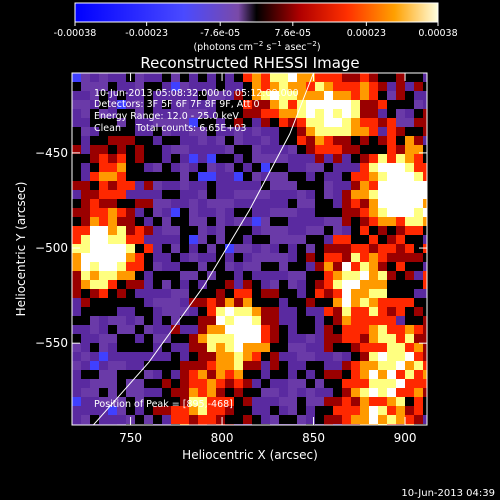 This screenshot has height=500, width=500. What do you see at coordinates (249, 63) in the screenshot?
I see `chart-title: Reconstructed RHESSI Image` at bounding box center [249, 63].